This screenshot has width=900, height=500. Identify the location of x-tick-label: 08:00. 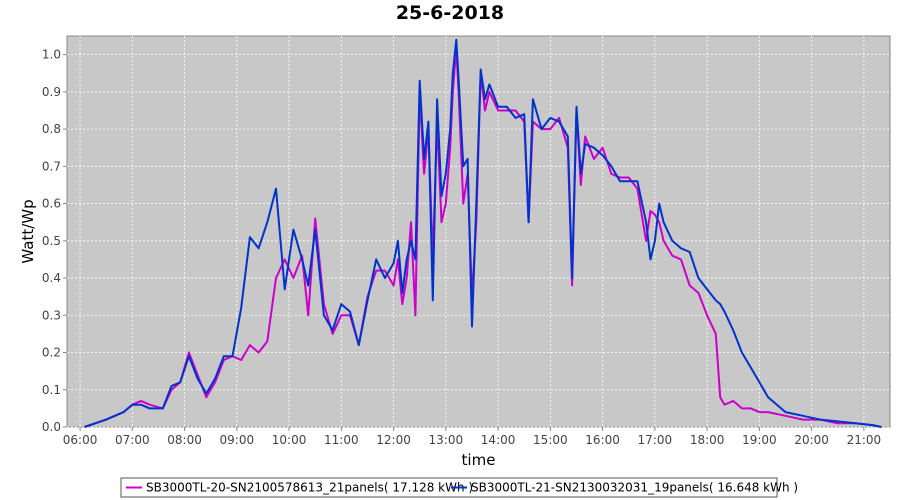
(184, 440).